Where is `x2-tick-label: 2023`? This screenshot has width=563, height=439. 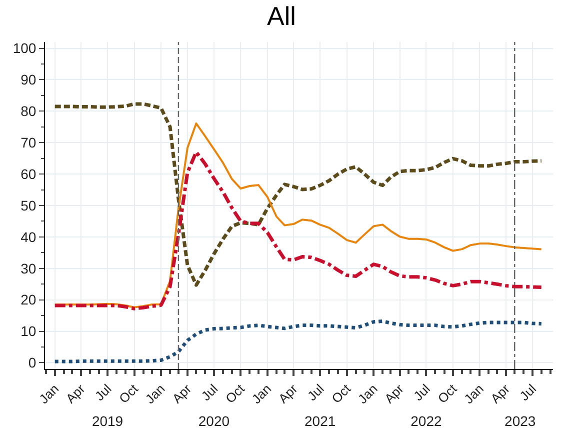
x2-tick-label: 2023 is located at coordinates (520, 421).